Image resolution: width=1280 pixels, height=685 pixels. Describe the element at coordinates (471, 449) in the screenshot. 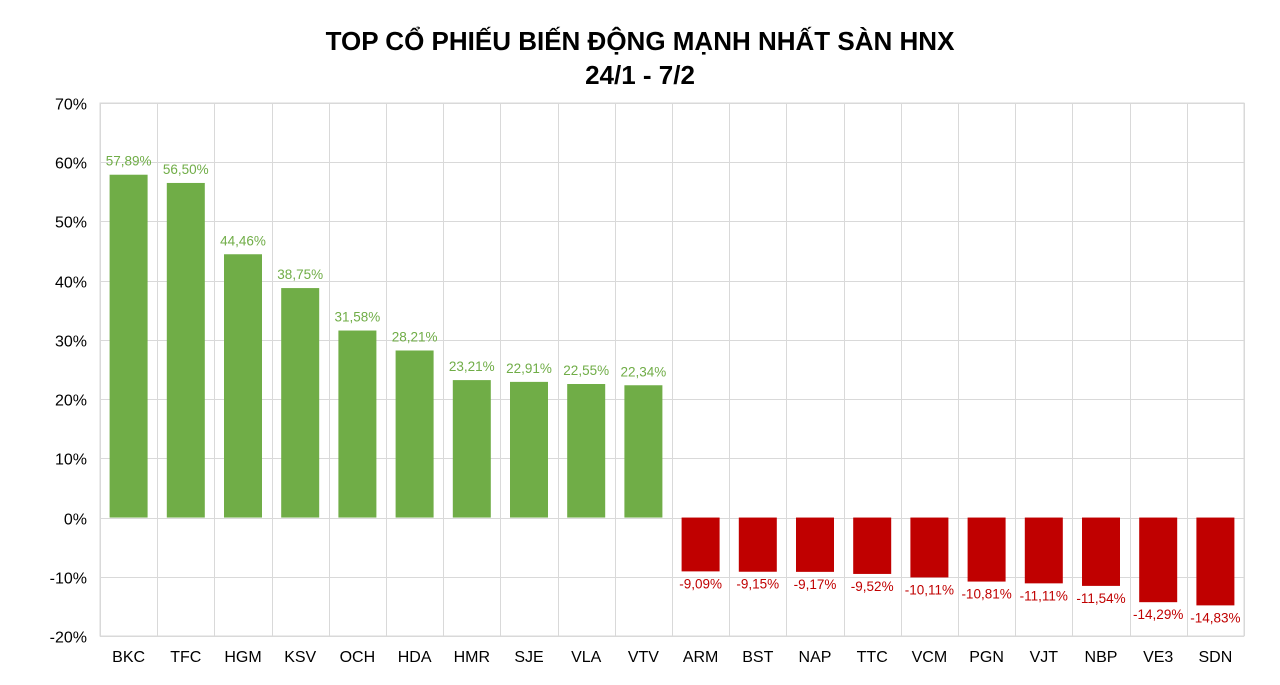

I see `bar-hmr` at that location.